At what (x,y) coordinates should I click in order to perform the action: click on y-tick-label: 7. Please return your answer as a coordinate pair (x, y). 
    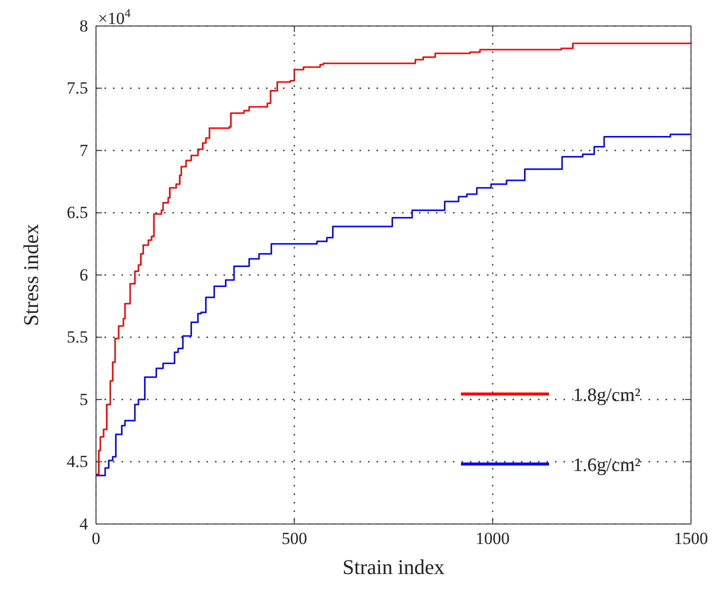
    Looking at the image, I should click on (84, 150).